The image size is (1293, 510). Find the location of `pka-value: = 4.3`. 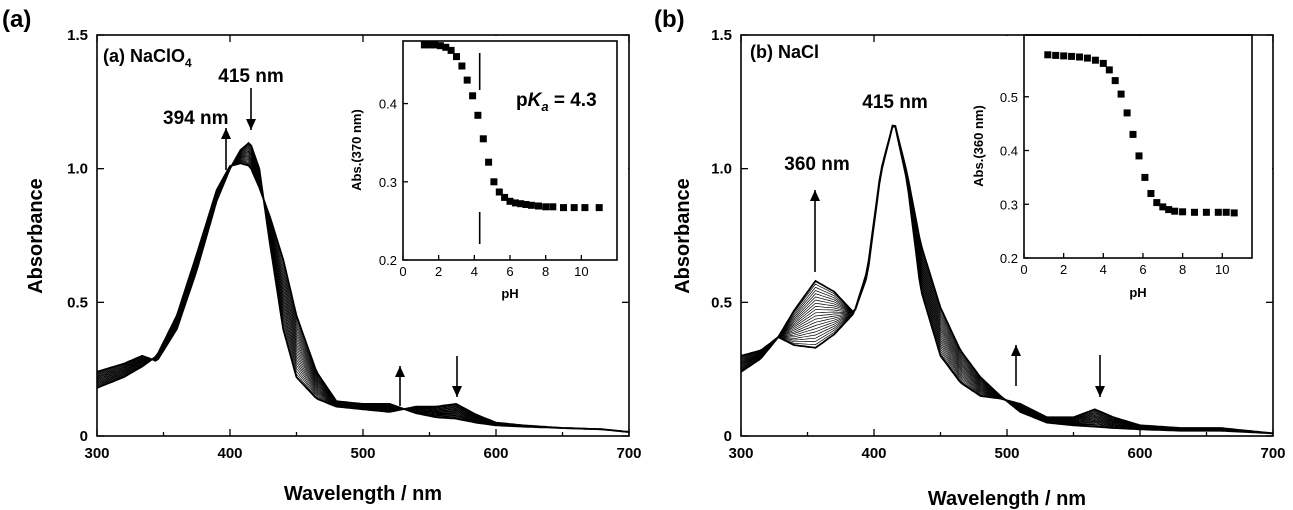

pka-value: = 4.3 is located at coordinates (573, 100).